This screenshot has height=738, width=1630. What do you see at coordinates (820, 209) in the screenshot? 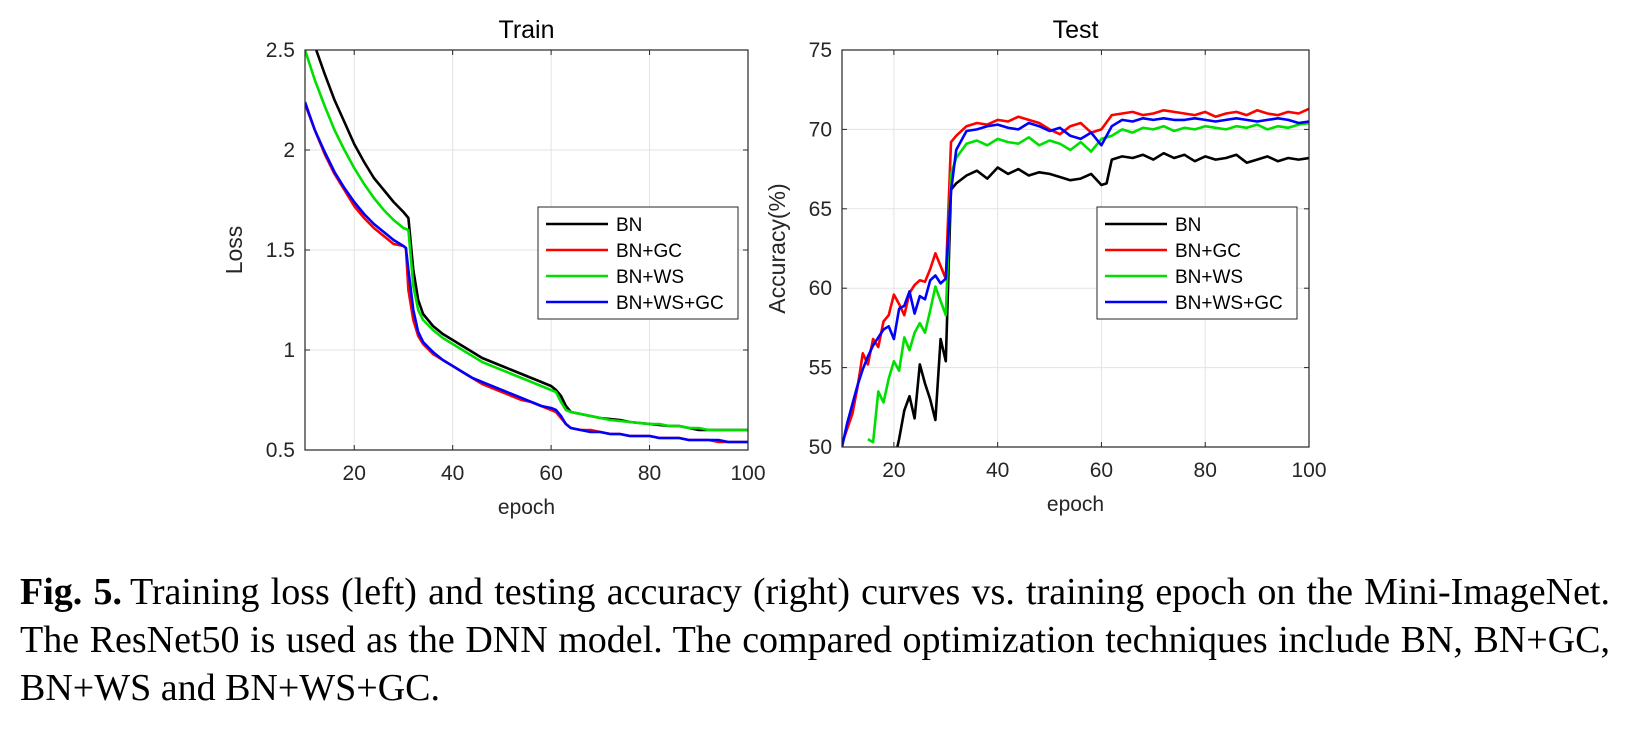
I see `y-tick-label: 65` at bounding box center [820, 209].